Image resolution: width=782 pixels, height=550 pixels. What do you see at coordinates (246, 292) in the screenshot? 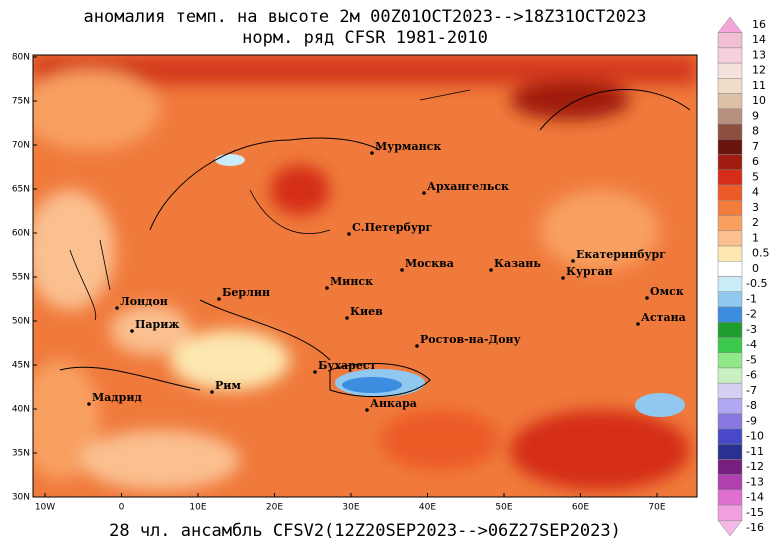
I see `city-label: Берлин` at bounding box center [246, 292].